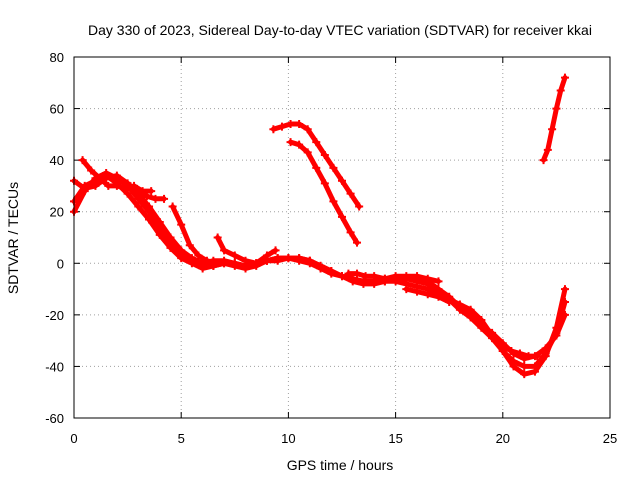  I want to click on x-tick-label: 20, so click(503, 438).